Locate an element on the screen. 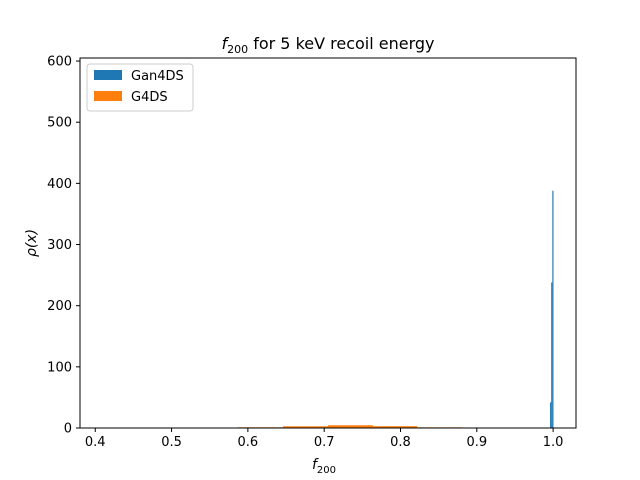 This screenshot has height=480, width=640. x-axis-label: f200 is located at coordinates (324, 466).